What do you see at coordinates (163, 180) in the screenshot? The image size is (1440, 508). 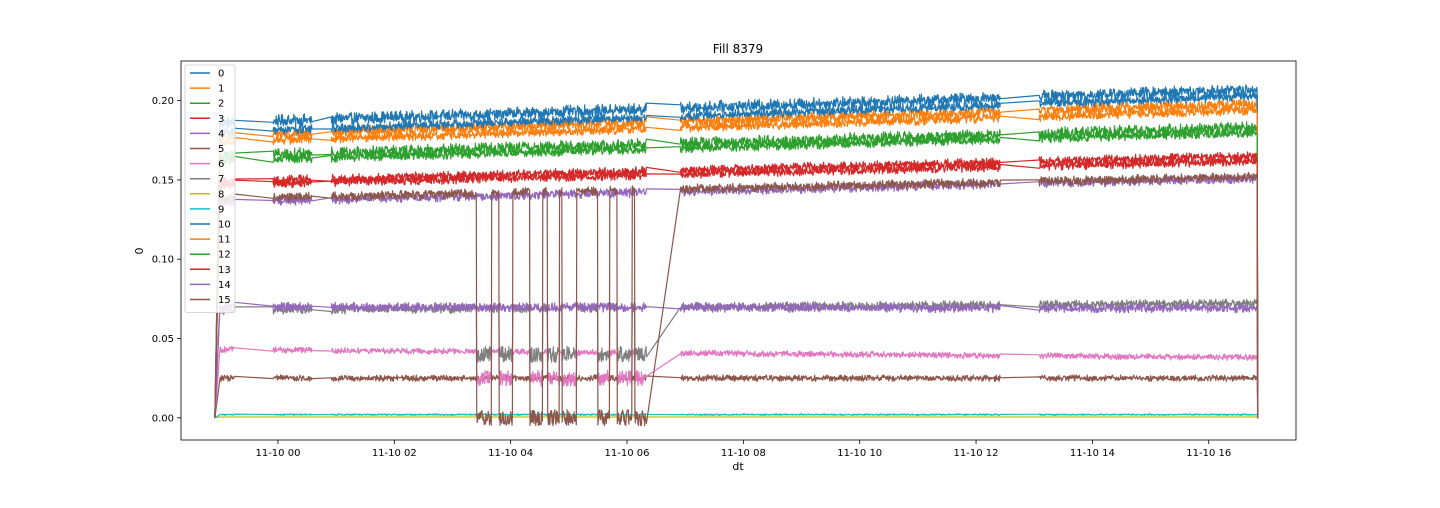 I see `y-tick-label: 0.15` at bounding box center [163, 180].